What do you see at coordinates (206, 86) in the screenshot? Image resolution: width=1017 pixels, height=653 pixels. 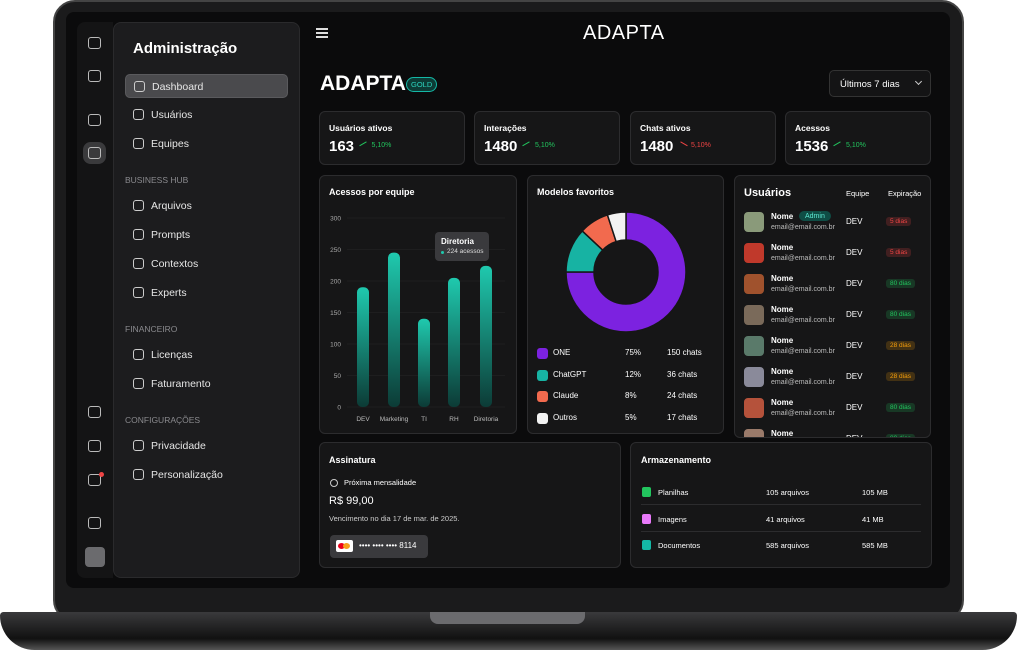 I see `nav-item: Dashboard` at bounding box center [206, 86].